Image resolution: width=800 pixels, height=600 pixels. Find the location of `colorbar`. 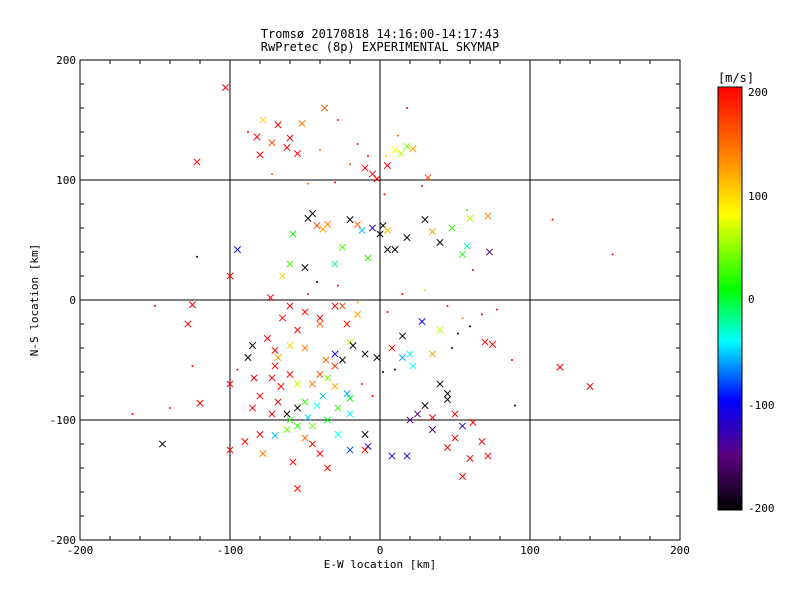

colorbar is located at coordinates (730, 298).